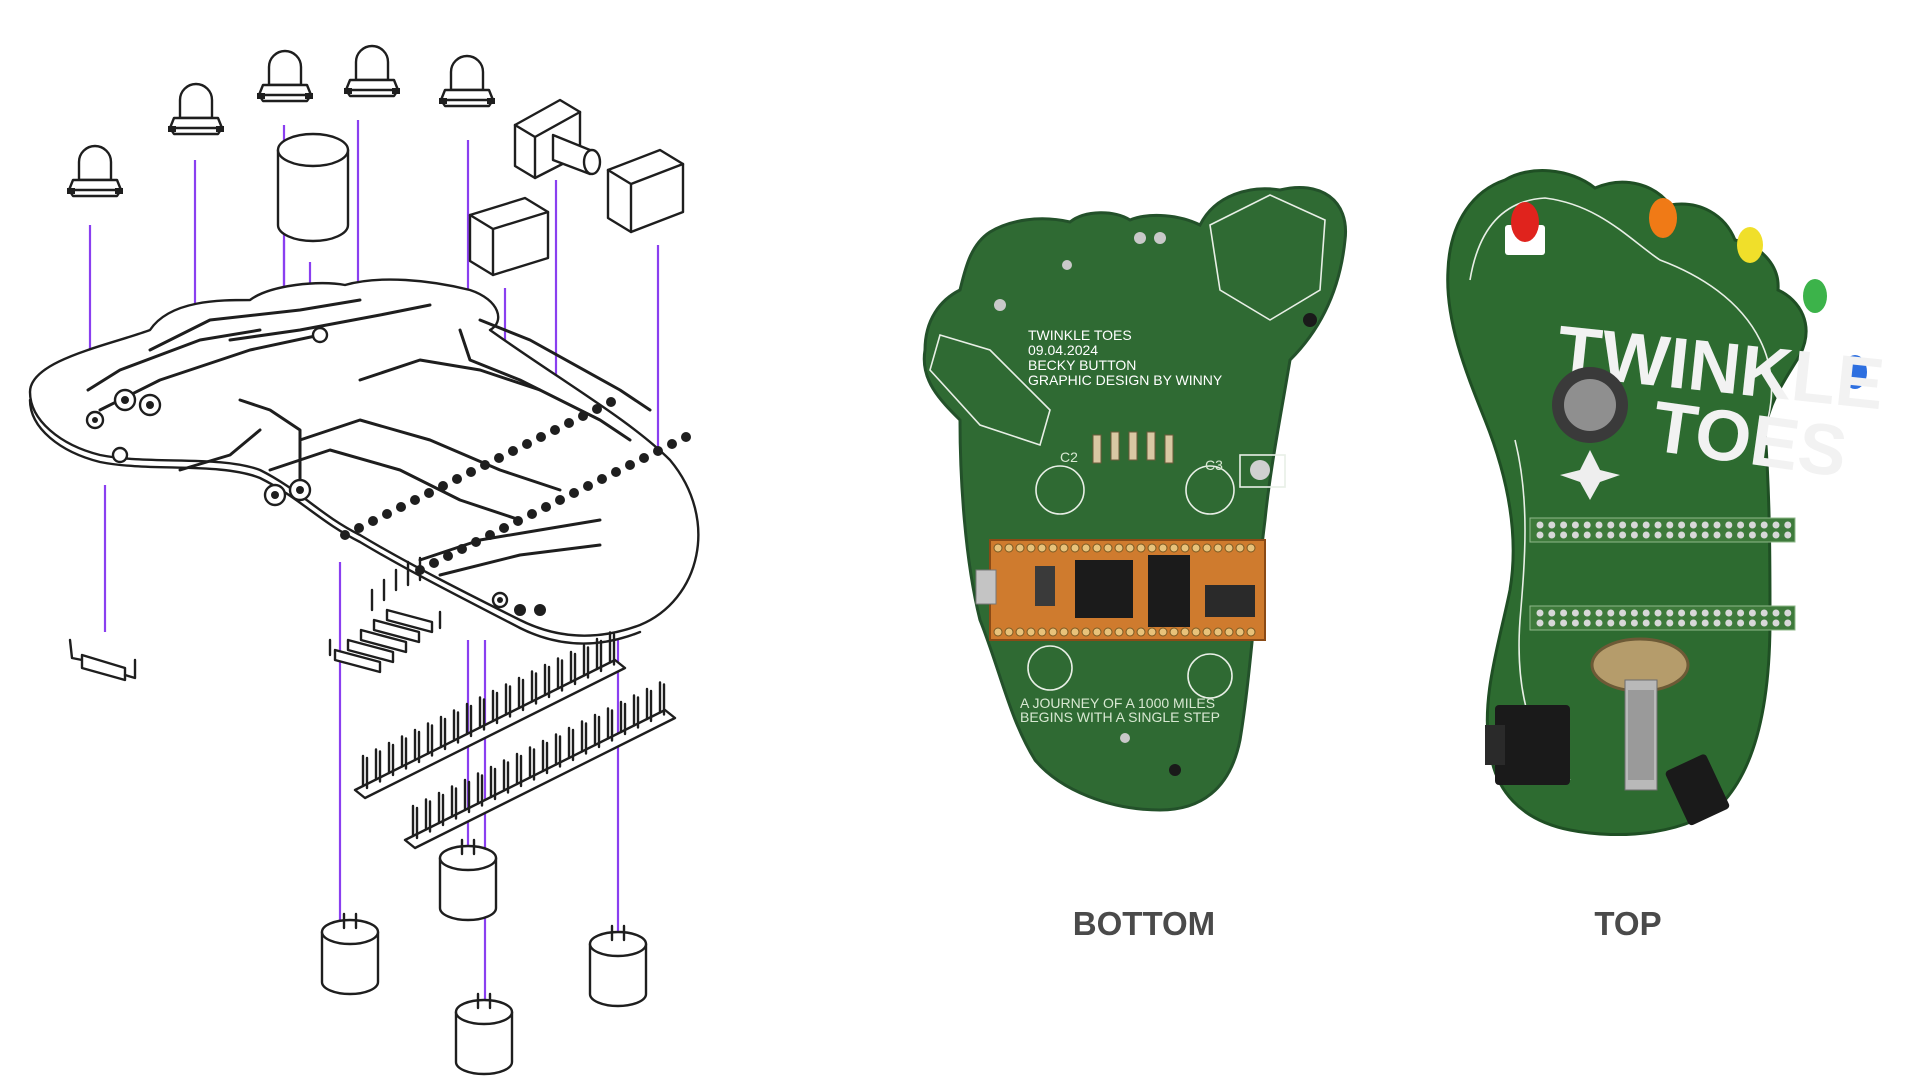  I want to click on silk-author: BECKY BUTTON, so click(1082, 365).